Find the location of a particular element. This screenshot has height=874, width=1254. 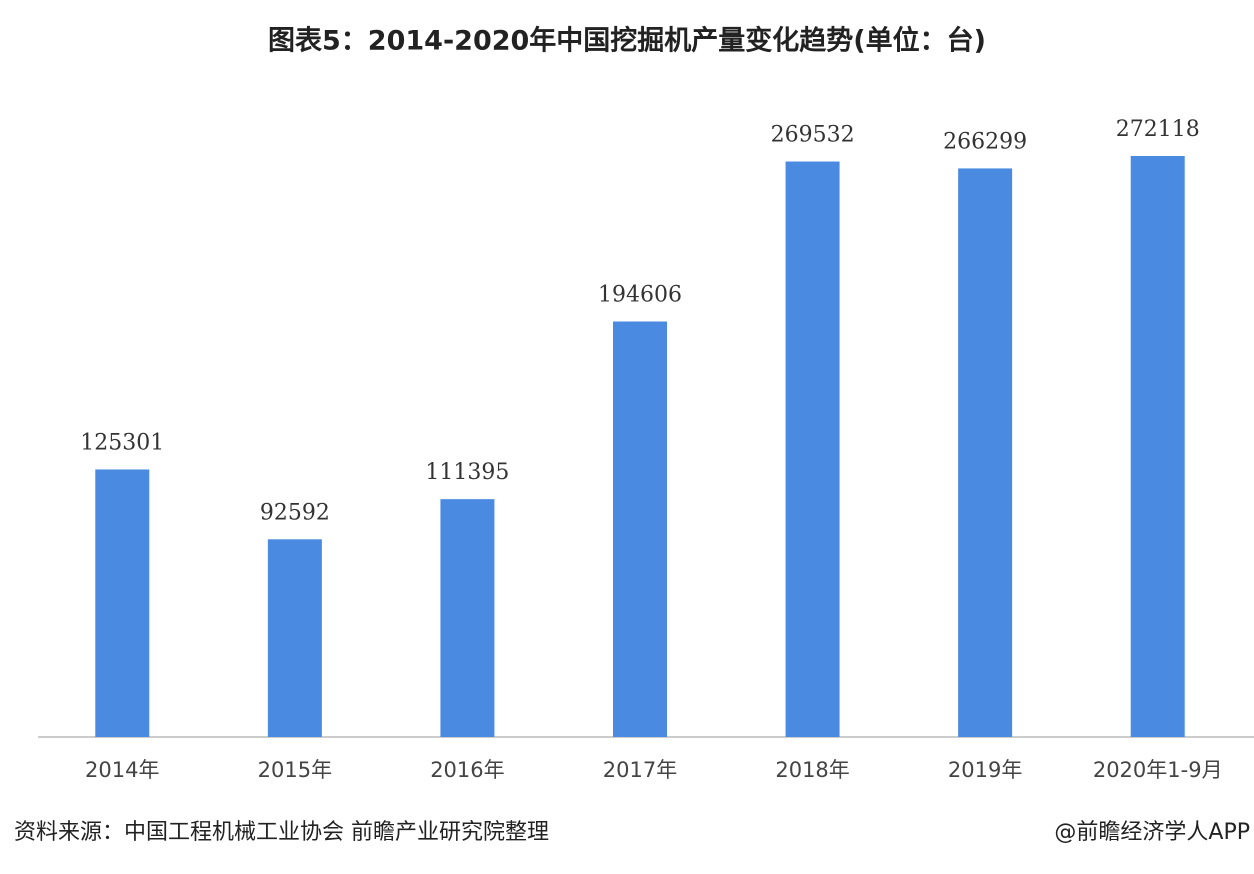

value-label: 111395 is located at coordinates (467, 472).